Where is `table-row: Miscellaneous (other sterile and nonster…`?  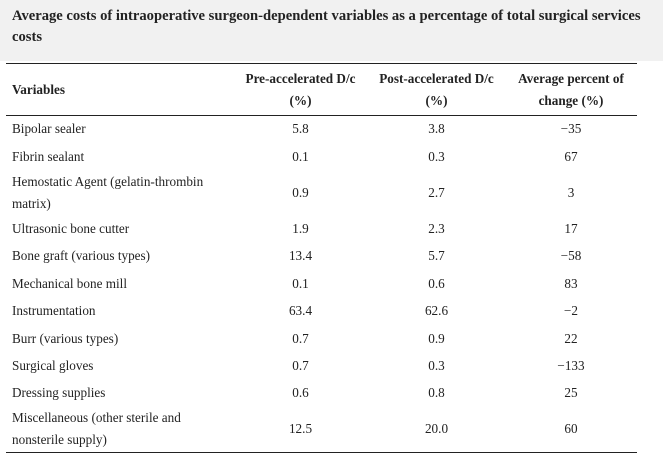
table-row: Miscellaneous (other sterile and nonster… is located at coordinates (321, 430).